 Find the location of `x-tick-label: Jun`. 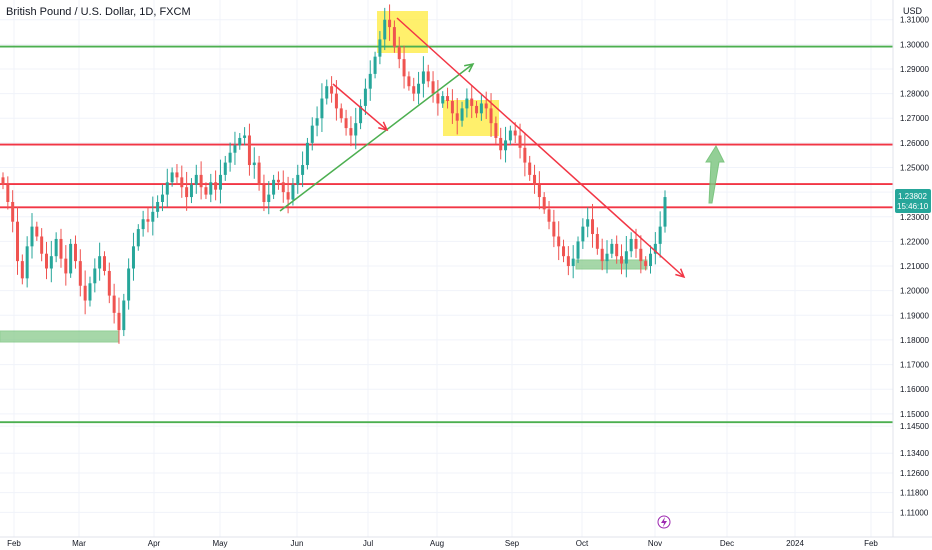

x-tick-label: Jun is located at coordinates (297, 543).